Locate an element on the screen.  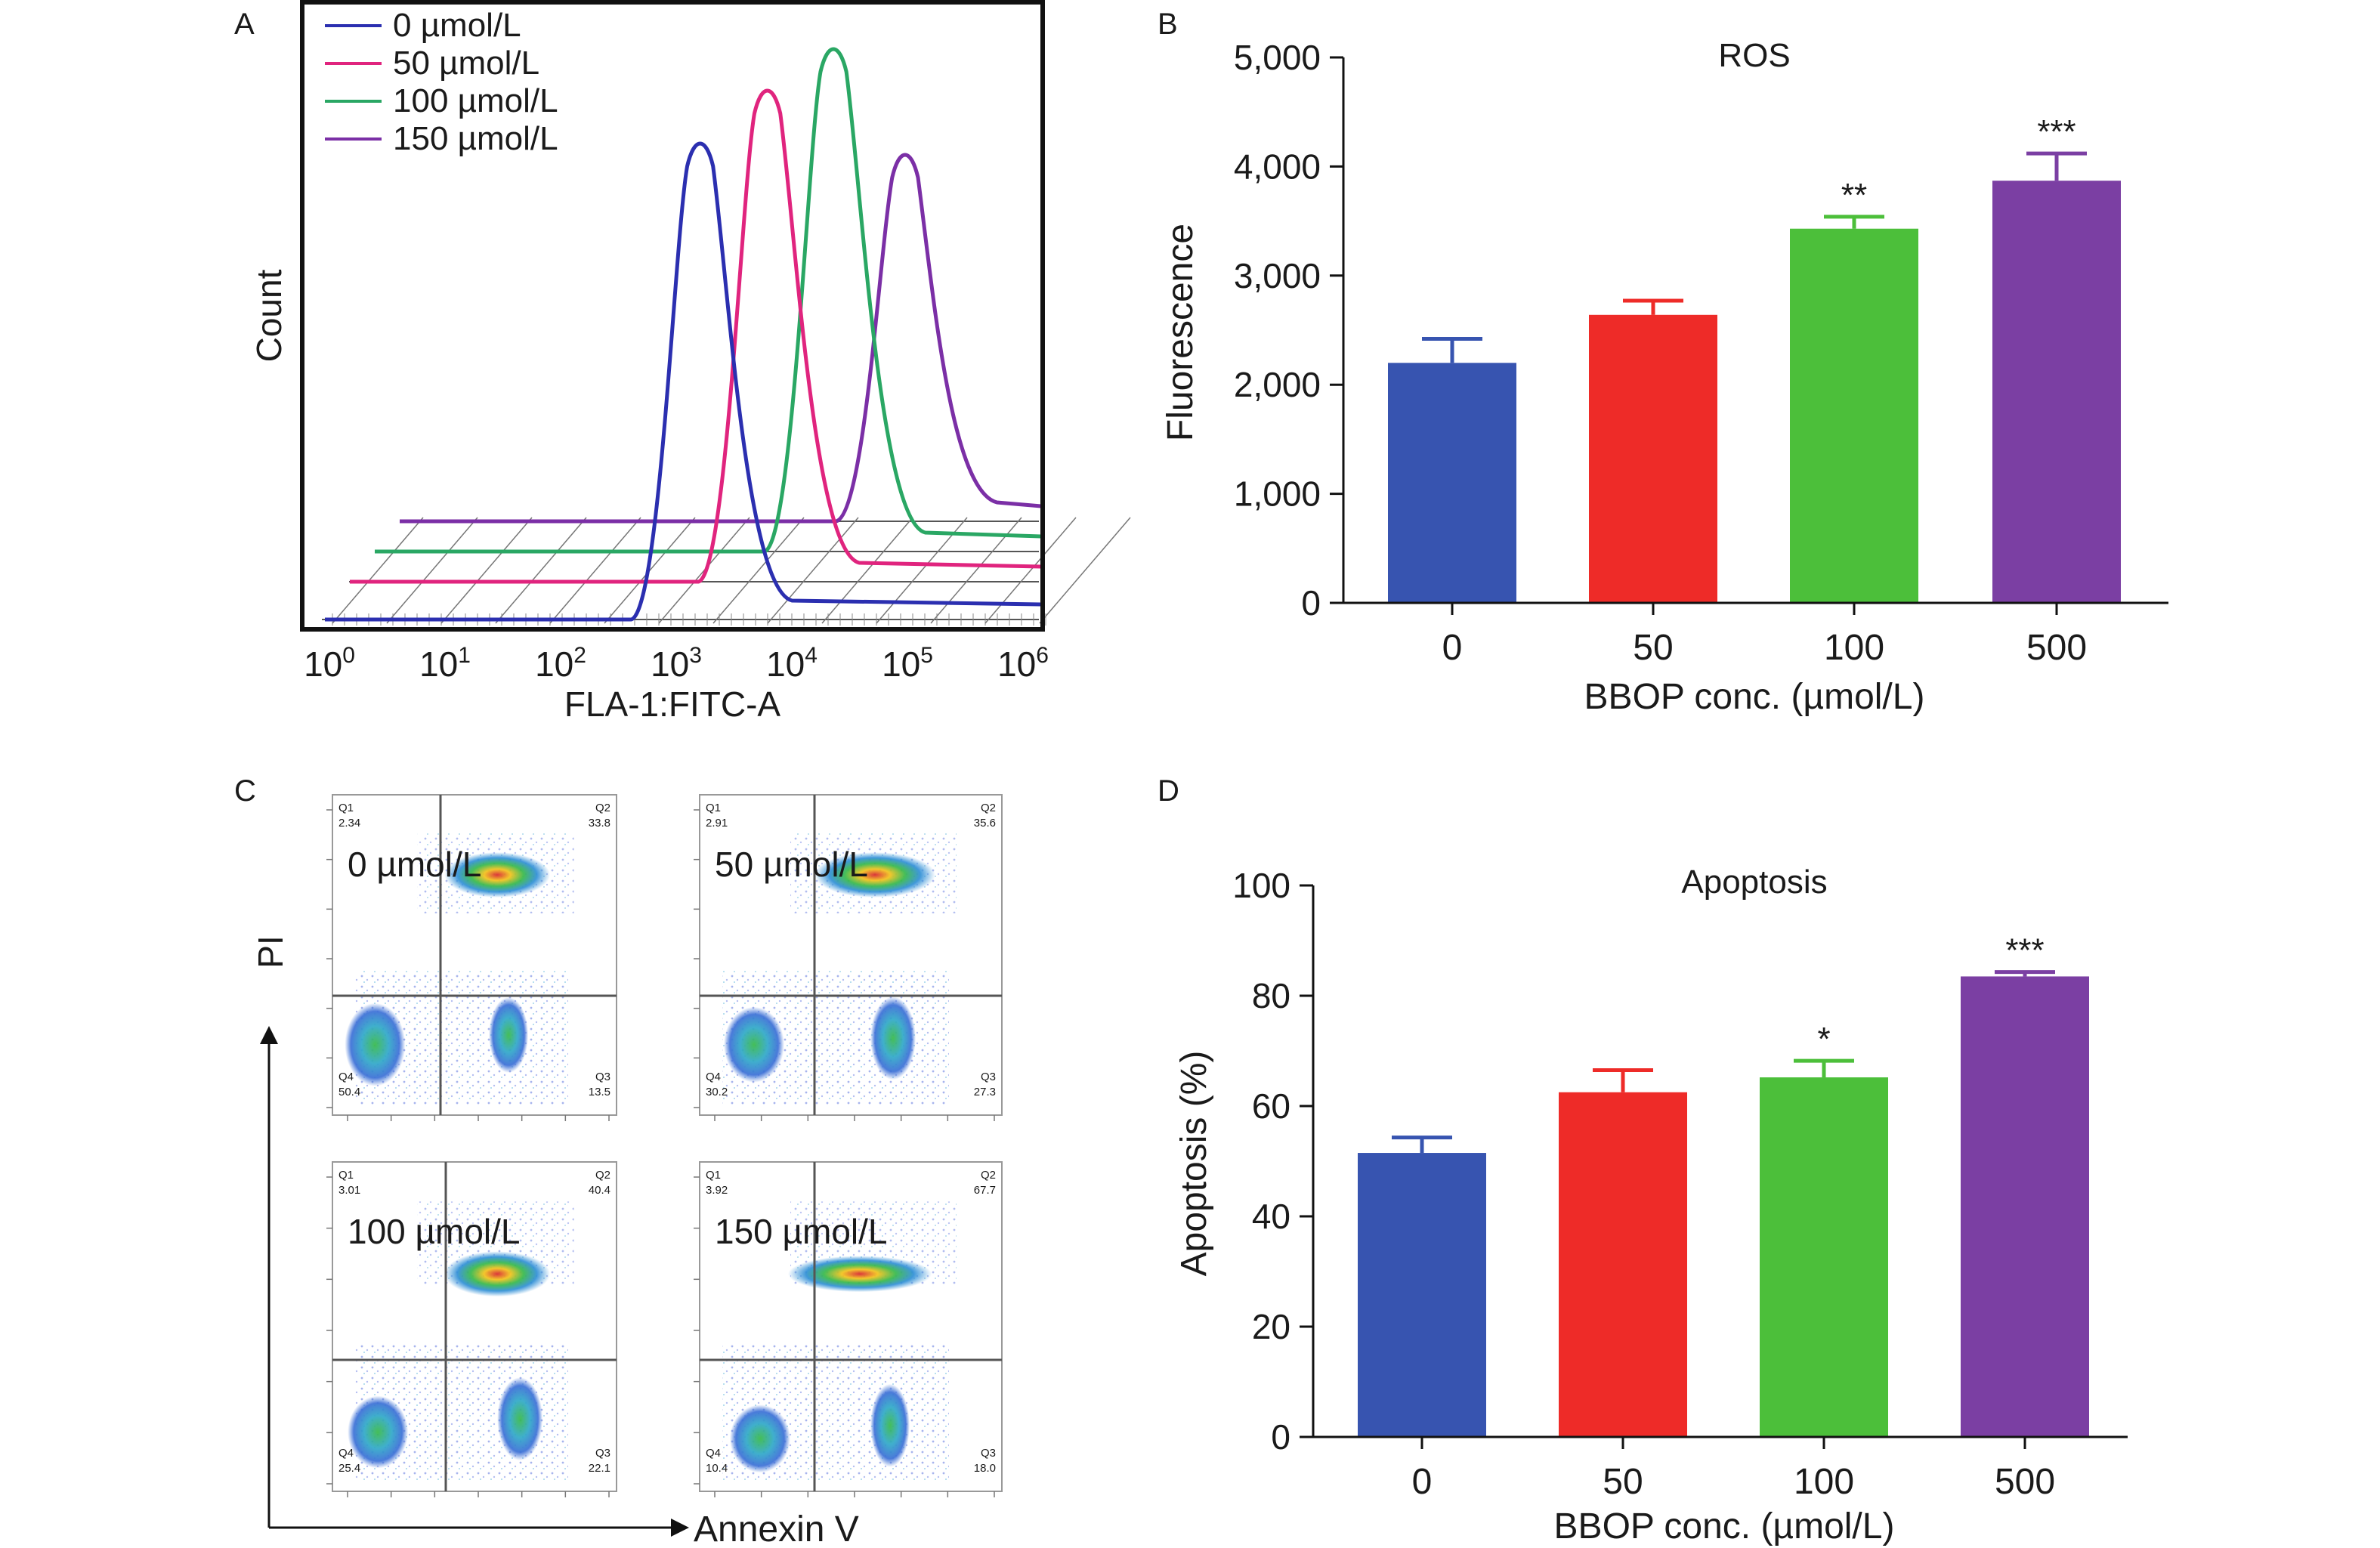
x-tick-label: 10¹ is located at coordinates (445, 663).